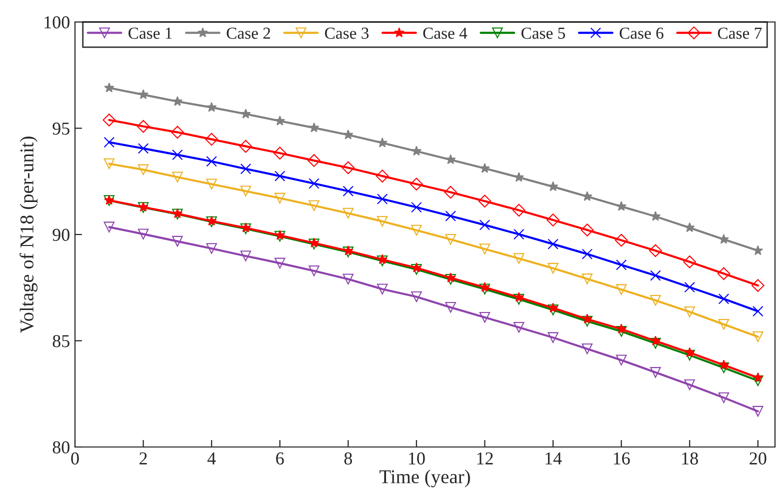  I want to click on x-tick-label: 6, so click(280, 458).